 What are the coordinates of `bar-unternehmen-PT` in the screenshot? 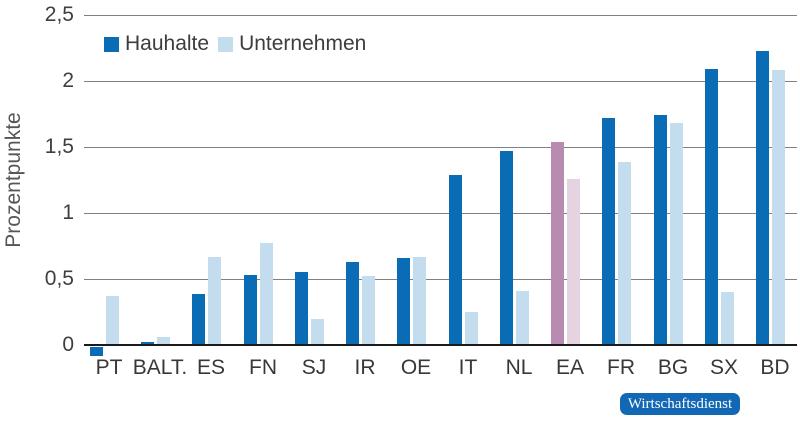 It's located at (112, 321).